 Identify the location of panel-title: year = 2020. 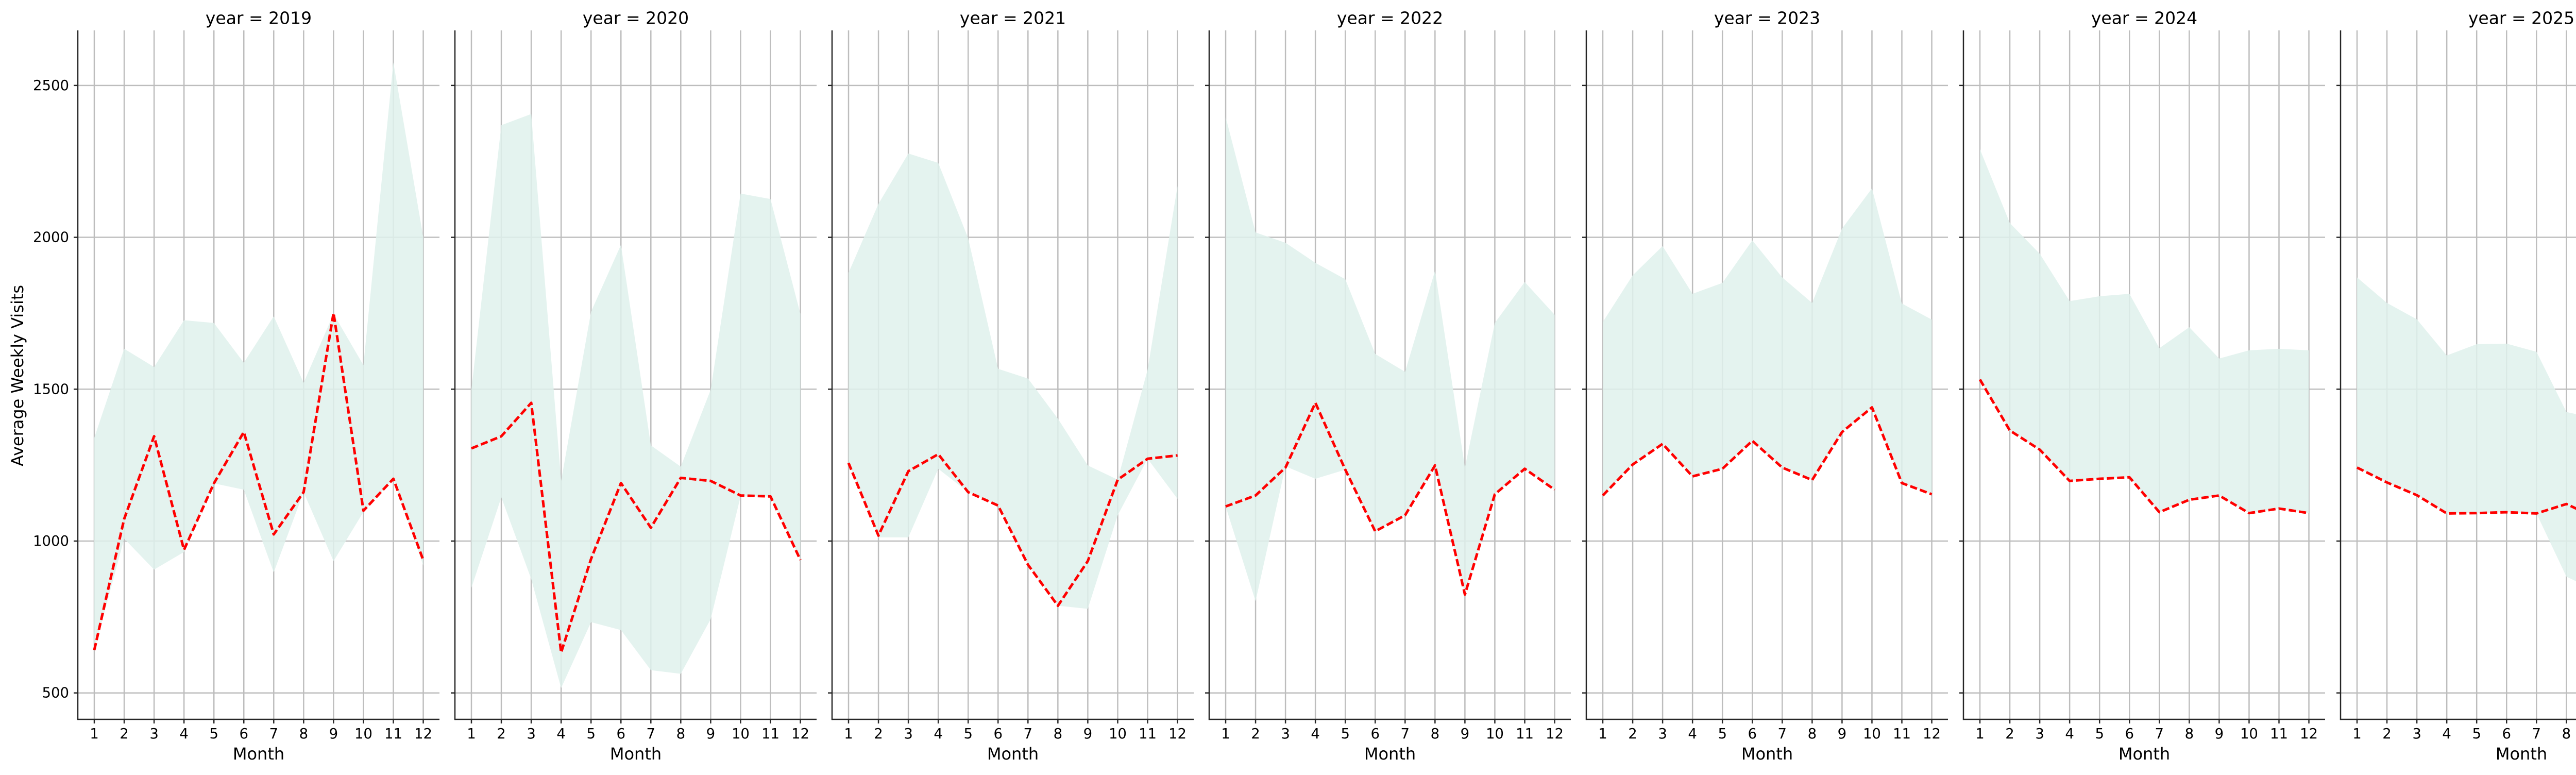
(636, 18).